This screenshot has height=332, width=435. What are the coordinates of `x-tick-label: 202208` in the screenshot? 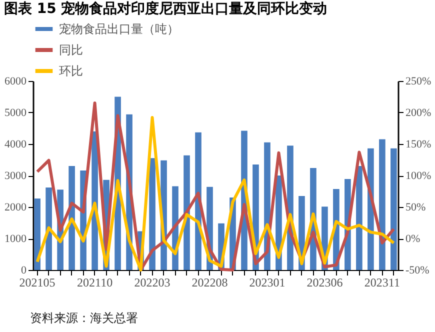 It's located at (210, 283).